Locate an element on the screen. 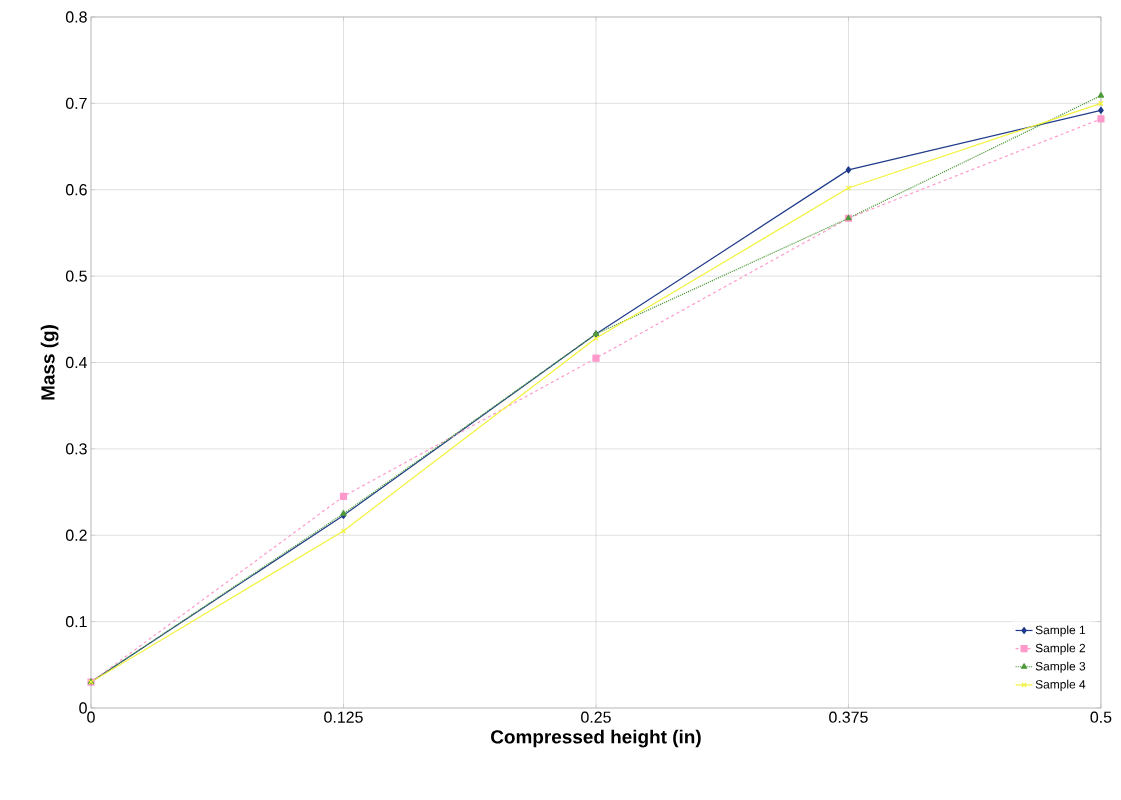 This screenshot has height=800, width=1121. x-tick-label: 0.375 is located at coordinates (848, 717).